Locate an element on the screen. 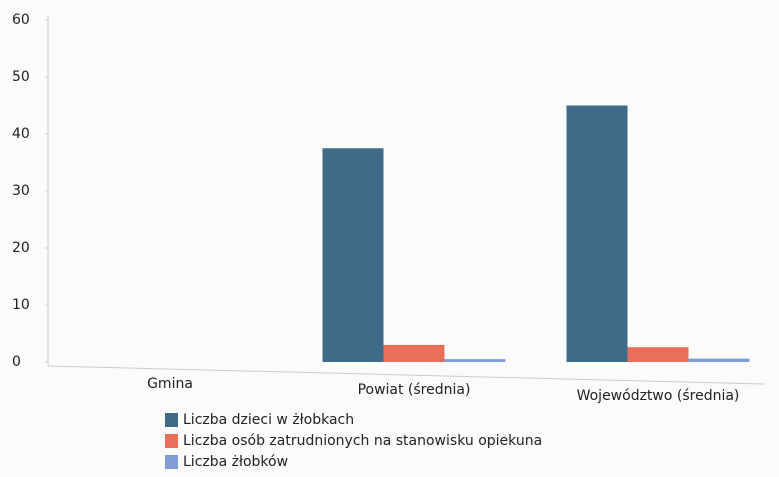  y-tick-label: 10 is located at coordinates (21, 305).